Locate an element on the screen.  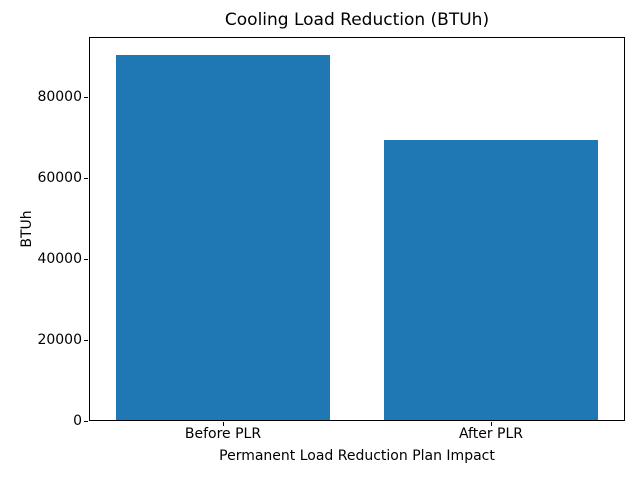
y-axis-tick-labels: 0 20000 40000 60000 80000 is located at coordinates (41, 233).